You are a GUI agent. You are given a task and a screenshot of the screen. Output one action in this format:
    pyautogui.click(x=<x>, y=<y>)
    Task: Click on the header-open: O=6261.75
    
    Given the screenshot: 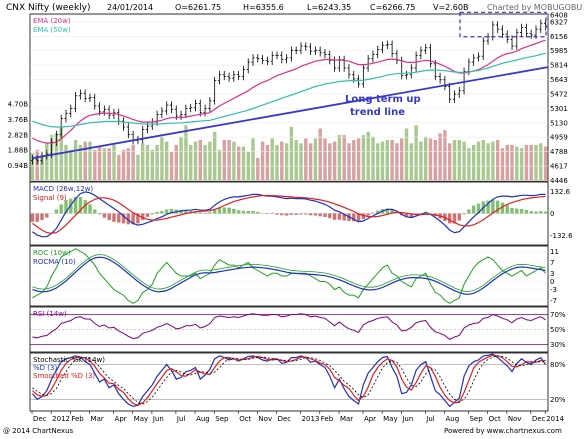 What is the action you would take?
    pyautogui.click(x=198, y=7)
    